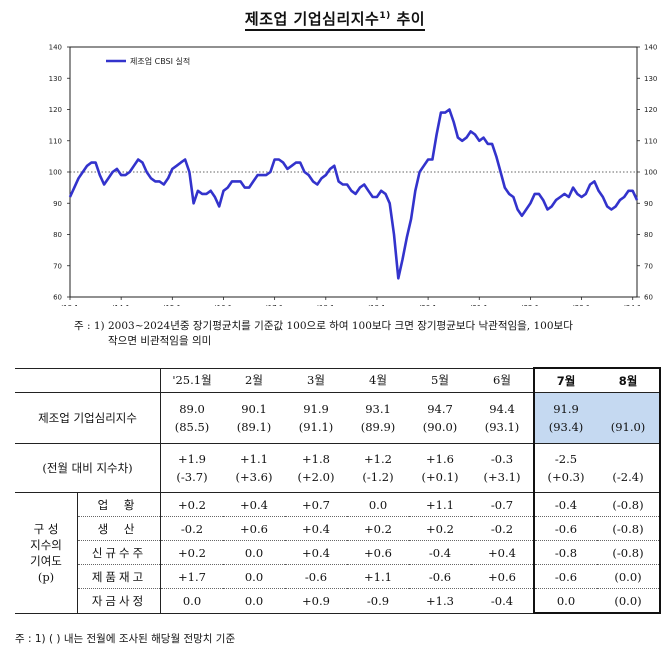  What do you see at coordinates (378, 468) in the screenshot?
I see `mom-cell: +1.2 (-1.2)` at bounding box center [378, 468].